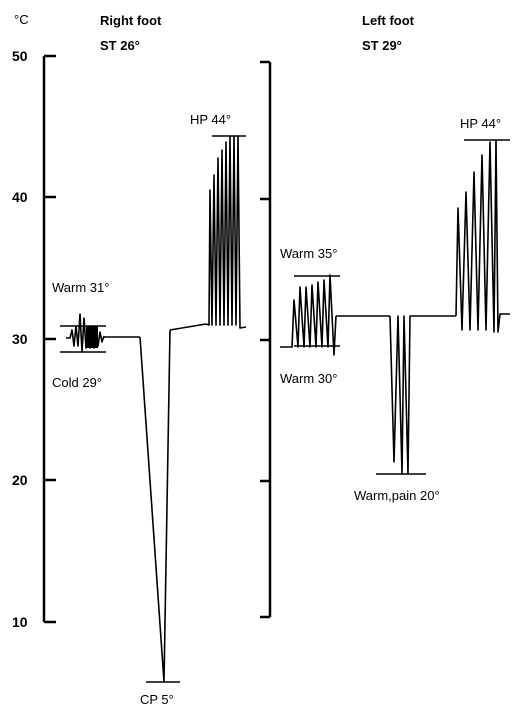  What do you see at coordinates (20, 339) in the screenshot?
I see `tick-label-30: 30` at bounding box center [20, 339].